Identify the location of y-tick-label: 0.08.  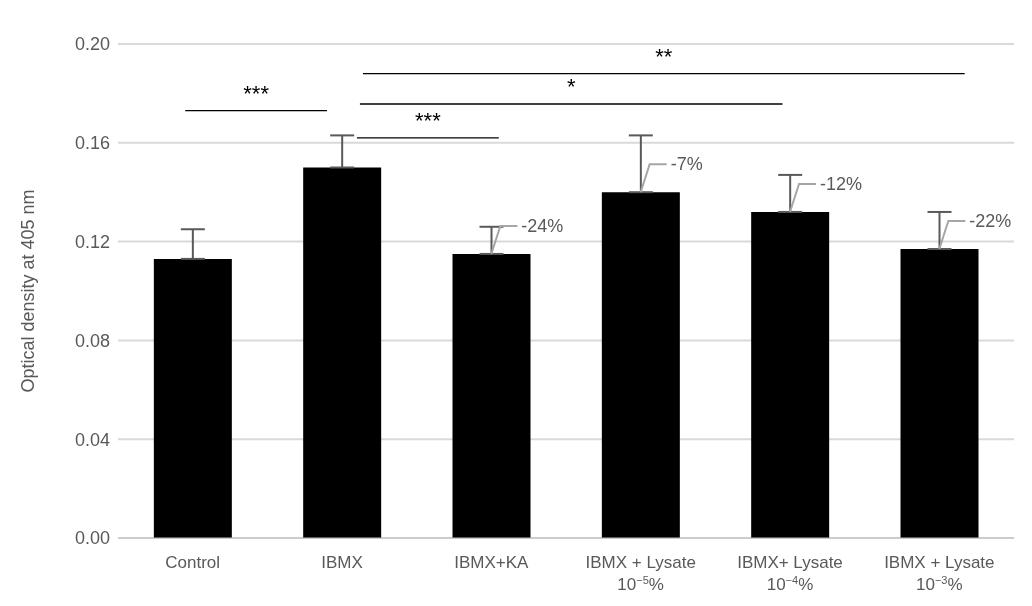
(92, 340).